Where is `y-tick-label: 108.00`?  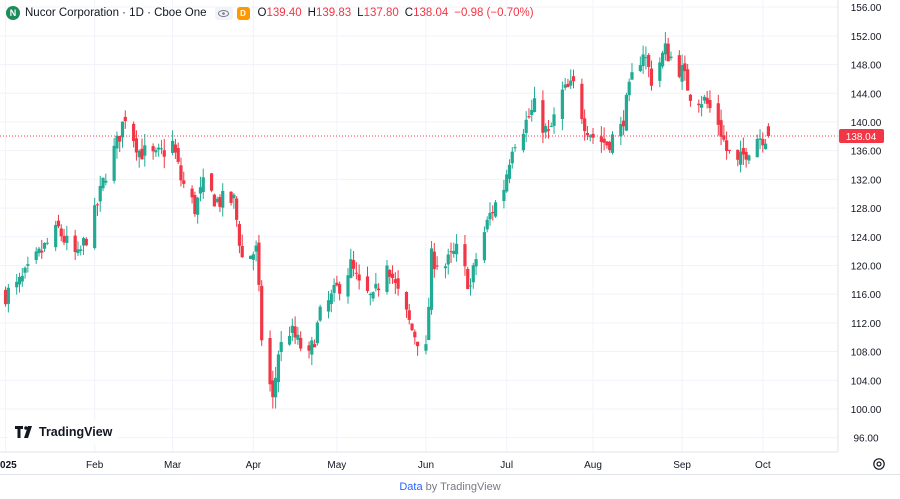
y-tick-label: 108.00 is located at coordinates (866, 353).